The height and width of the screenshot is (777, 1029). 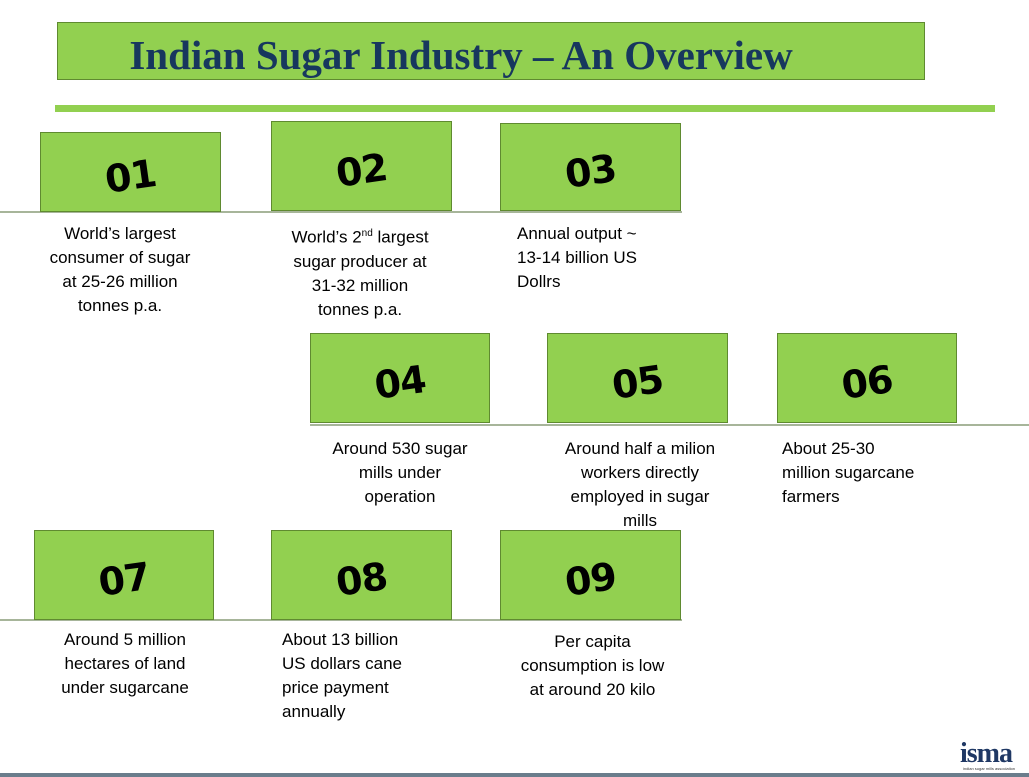 I want to click on description-line: consumption is low, so click(x=592, y=665).